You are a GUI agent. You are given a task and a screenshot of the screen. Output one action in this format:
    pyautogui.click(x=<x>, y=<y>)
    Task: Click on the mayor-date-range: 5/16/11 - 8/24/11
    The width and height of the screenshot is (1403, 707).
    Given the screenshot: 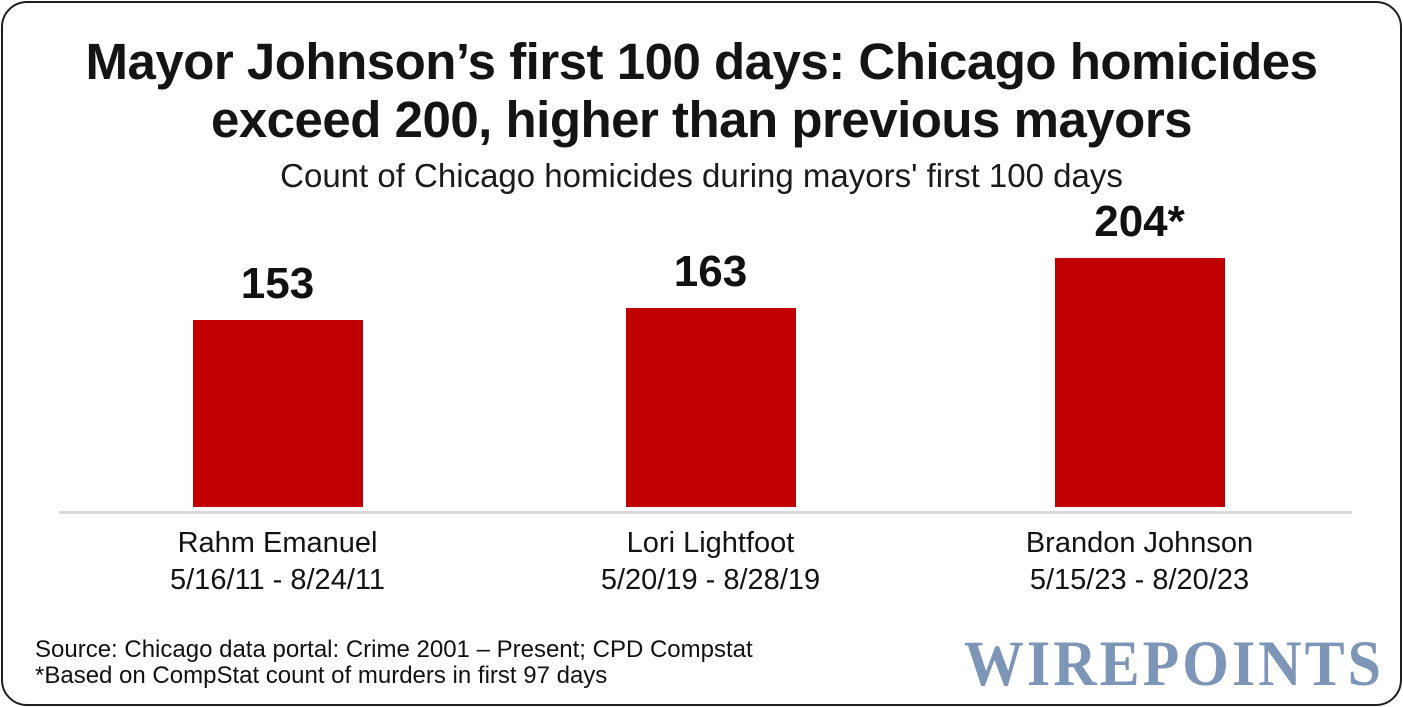 What is the action you would take?
    pyautogui.click(x=277, y=580)
    